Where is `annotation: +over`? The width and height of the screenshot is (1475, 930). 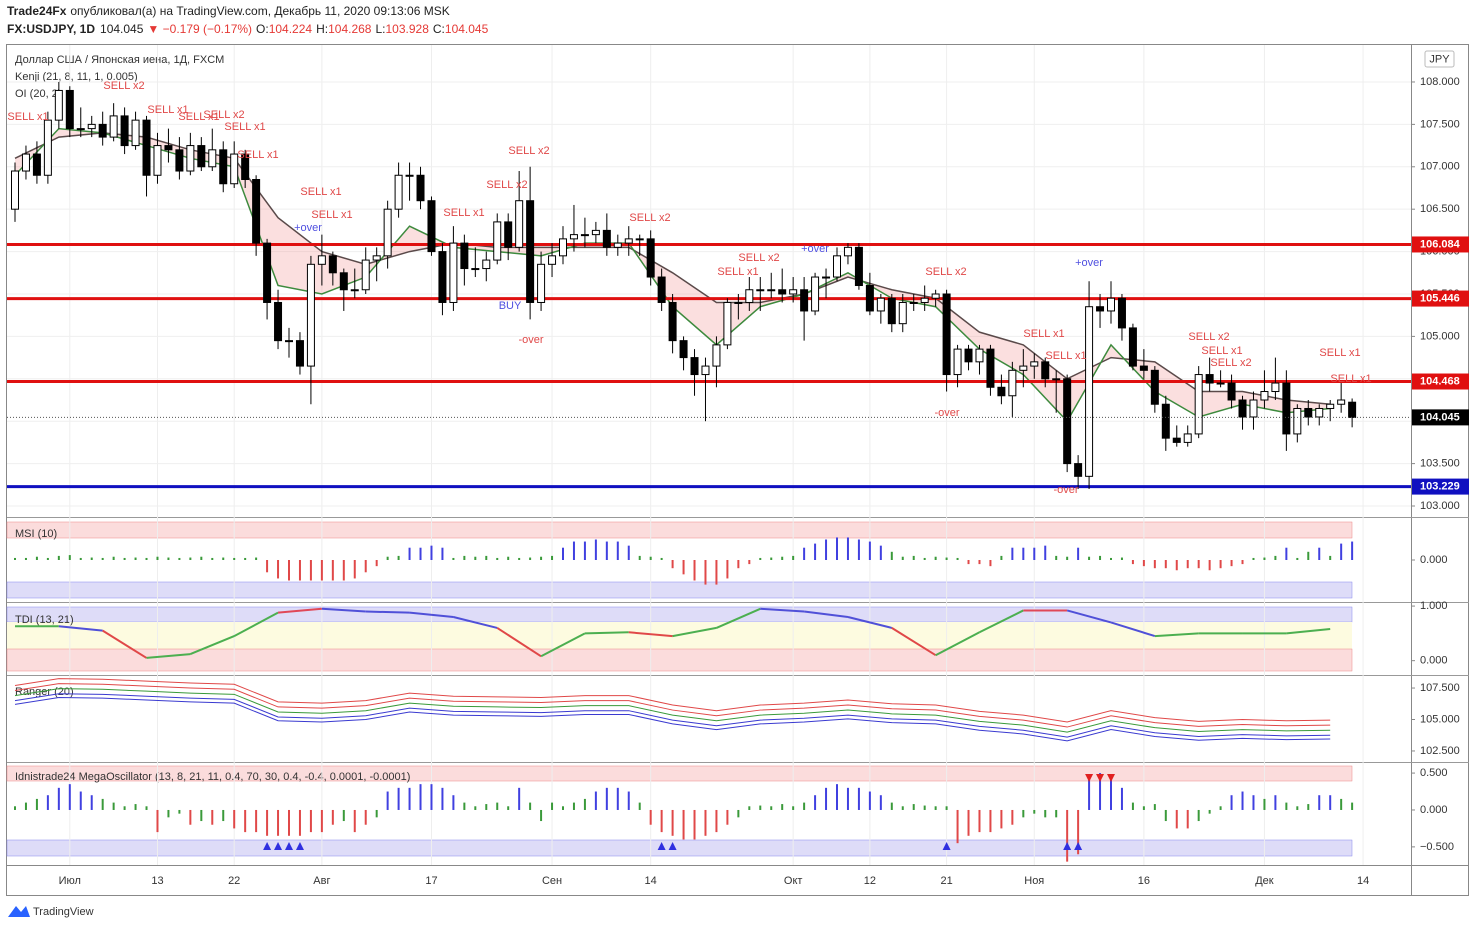 annotation: +over is located at coordinates (1089, 263).